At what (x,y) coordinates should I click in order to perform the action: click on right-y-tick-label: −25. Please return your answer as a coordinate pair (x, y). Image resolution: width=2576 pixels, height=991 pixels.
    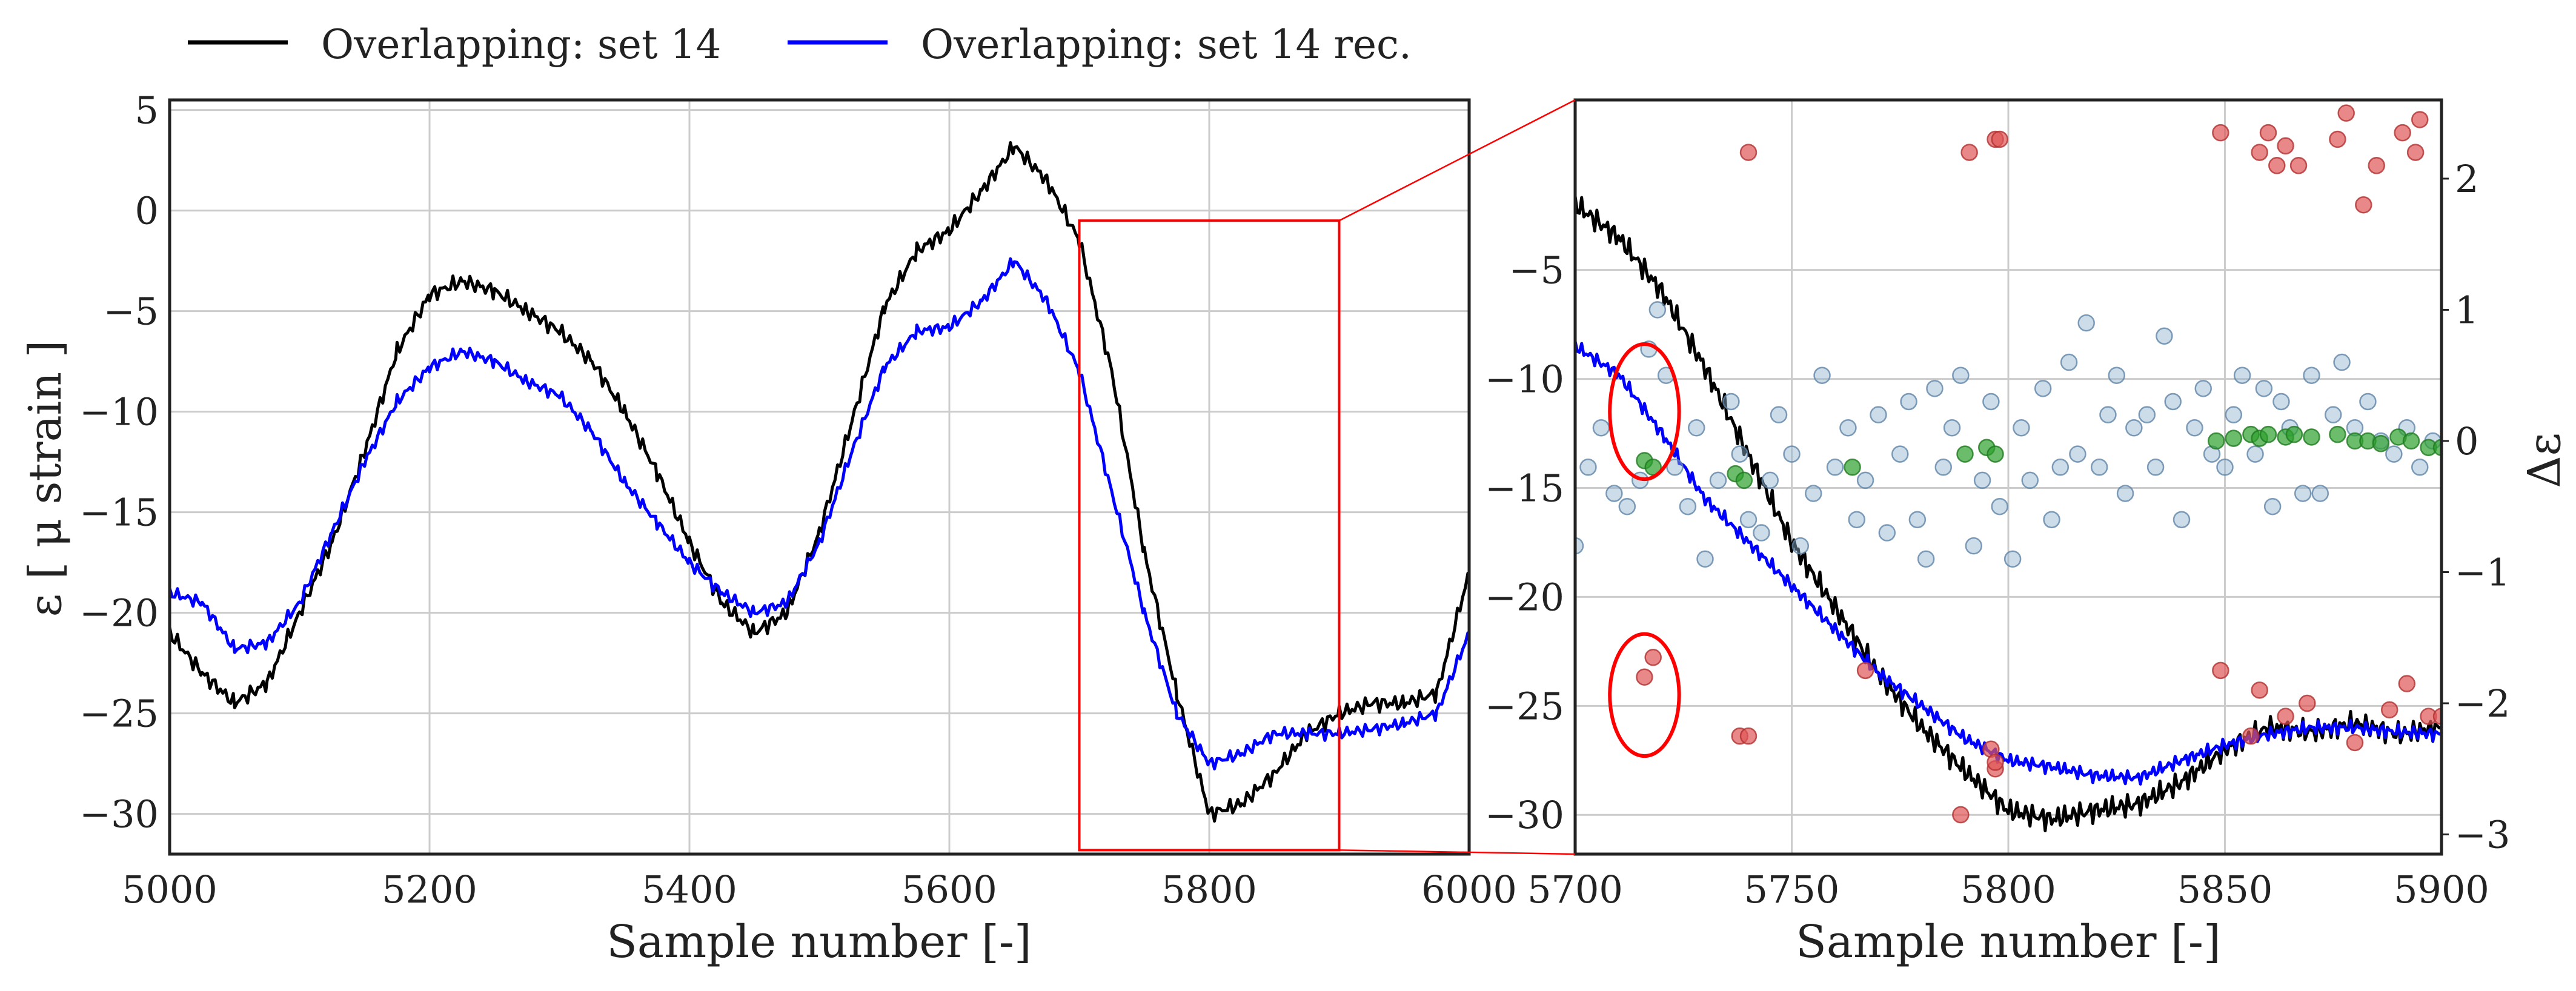
    Looking at the image, I should click on (1524, 706).